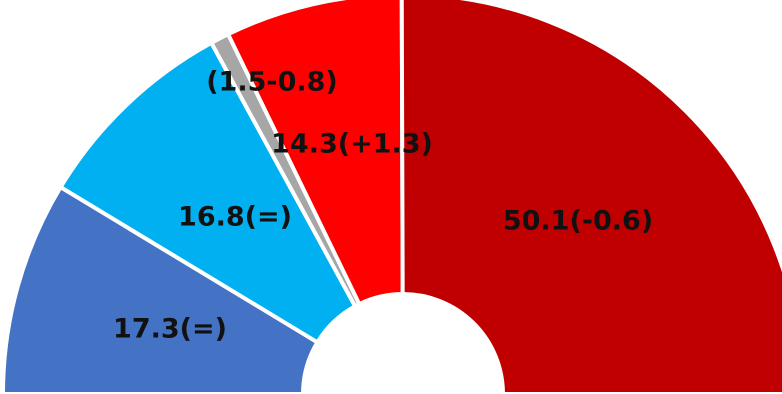 Image resolution: width=782 pixels, height=394 pixels. Describe the element at coordinates (170, 329) in the screenshot. I see `slice-label-0: 17.3(=)` at that location.